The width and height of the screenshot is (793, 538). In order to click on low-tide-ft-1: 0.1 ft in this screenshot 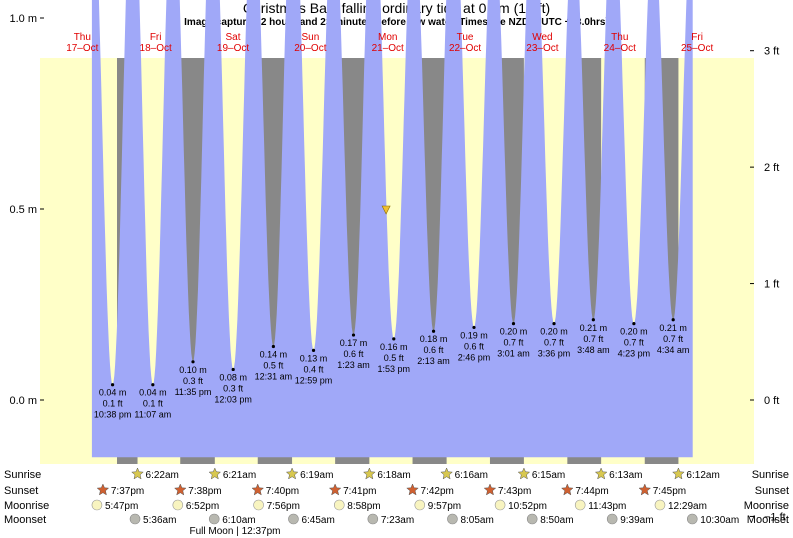, I will do `click(113, 404)`.